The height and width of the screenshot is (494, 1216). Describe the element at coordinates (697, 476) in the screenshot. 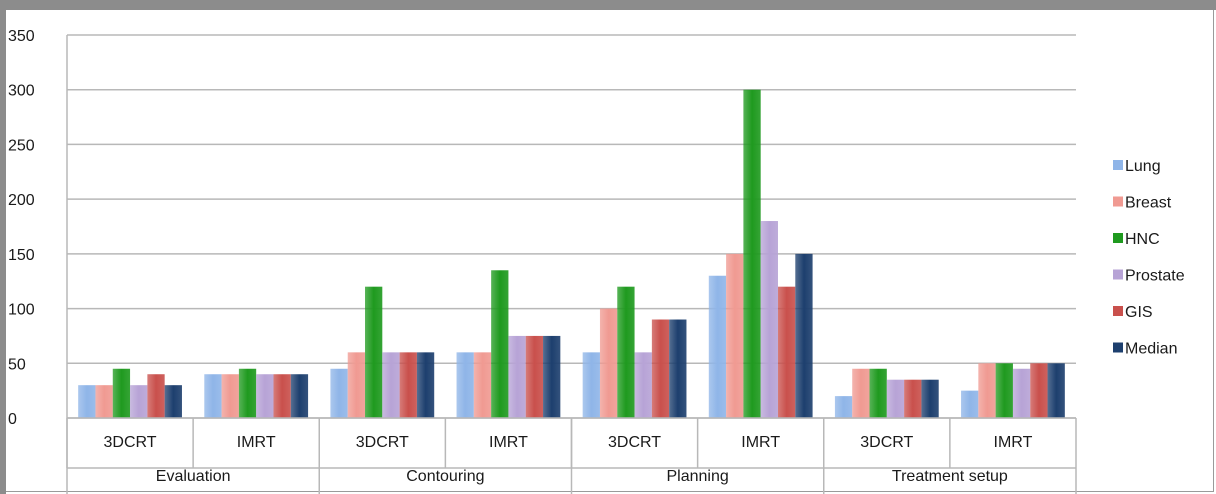

I see `x-group-label: Planning` at that location.